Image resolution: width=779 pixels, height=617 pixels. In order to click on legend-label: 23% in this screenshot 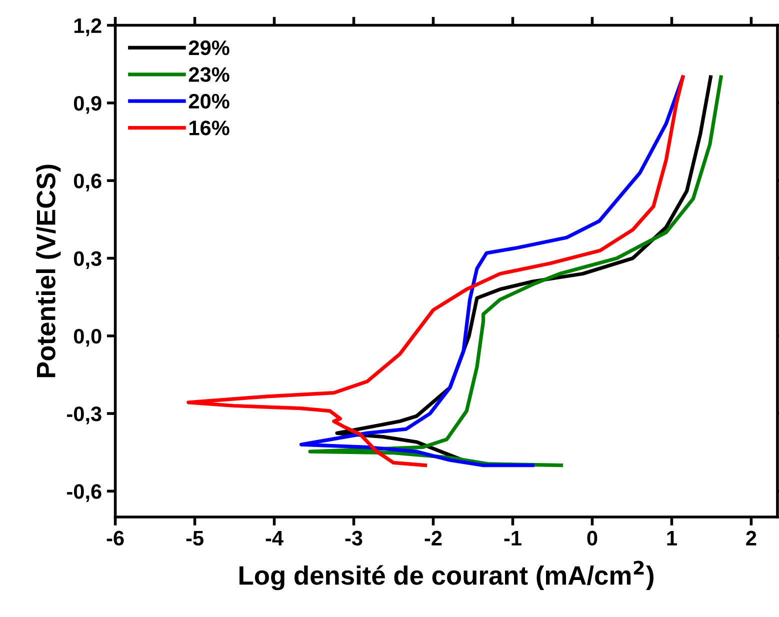, I will do `click(209, 74)`.